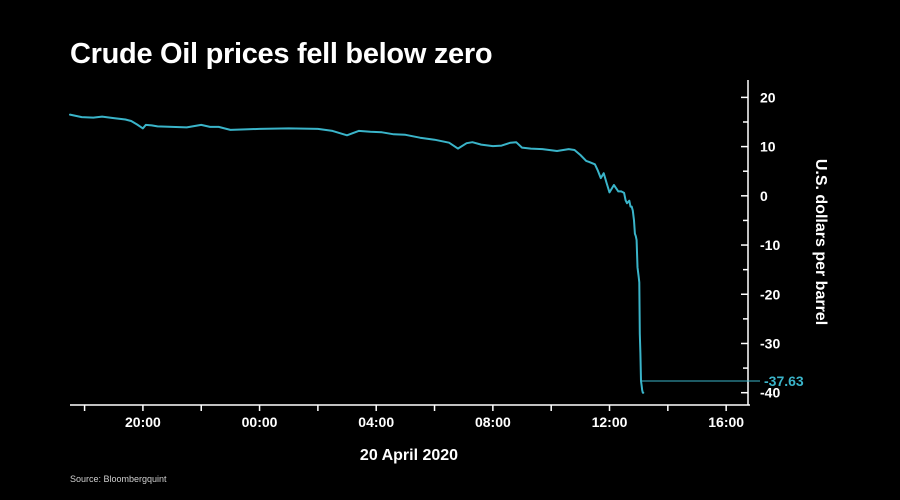  I want to click on y-tick-label: -20, so click(770, 294).